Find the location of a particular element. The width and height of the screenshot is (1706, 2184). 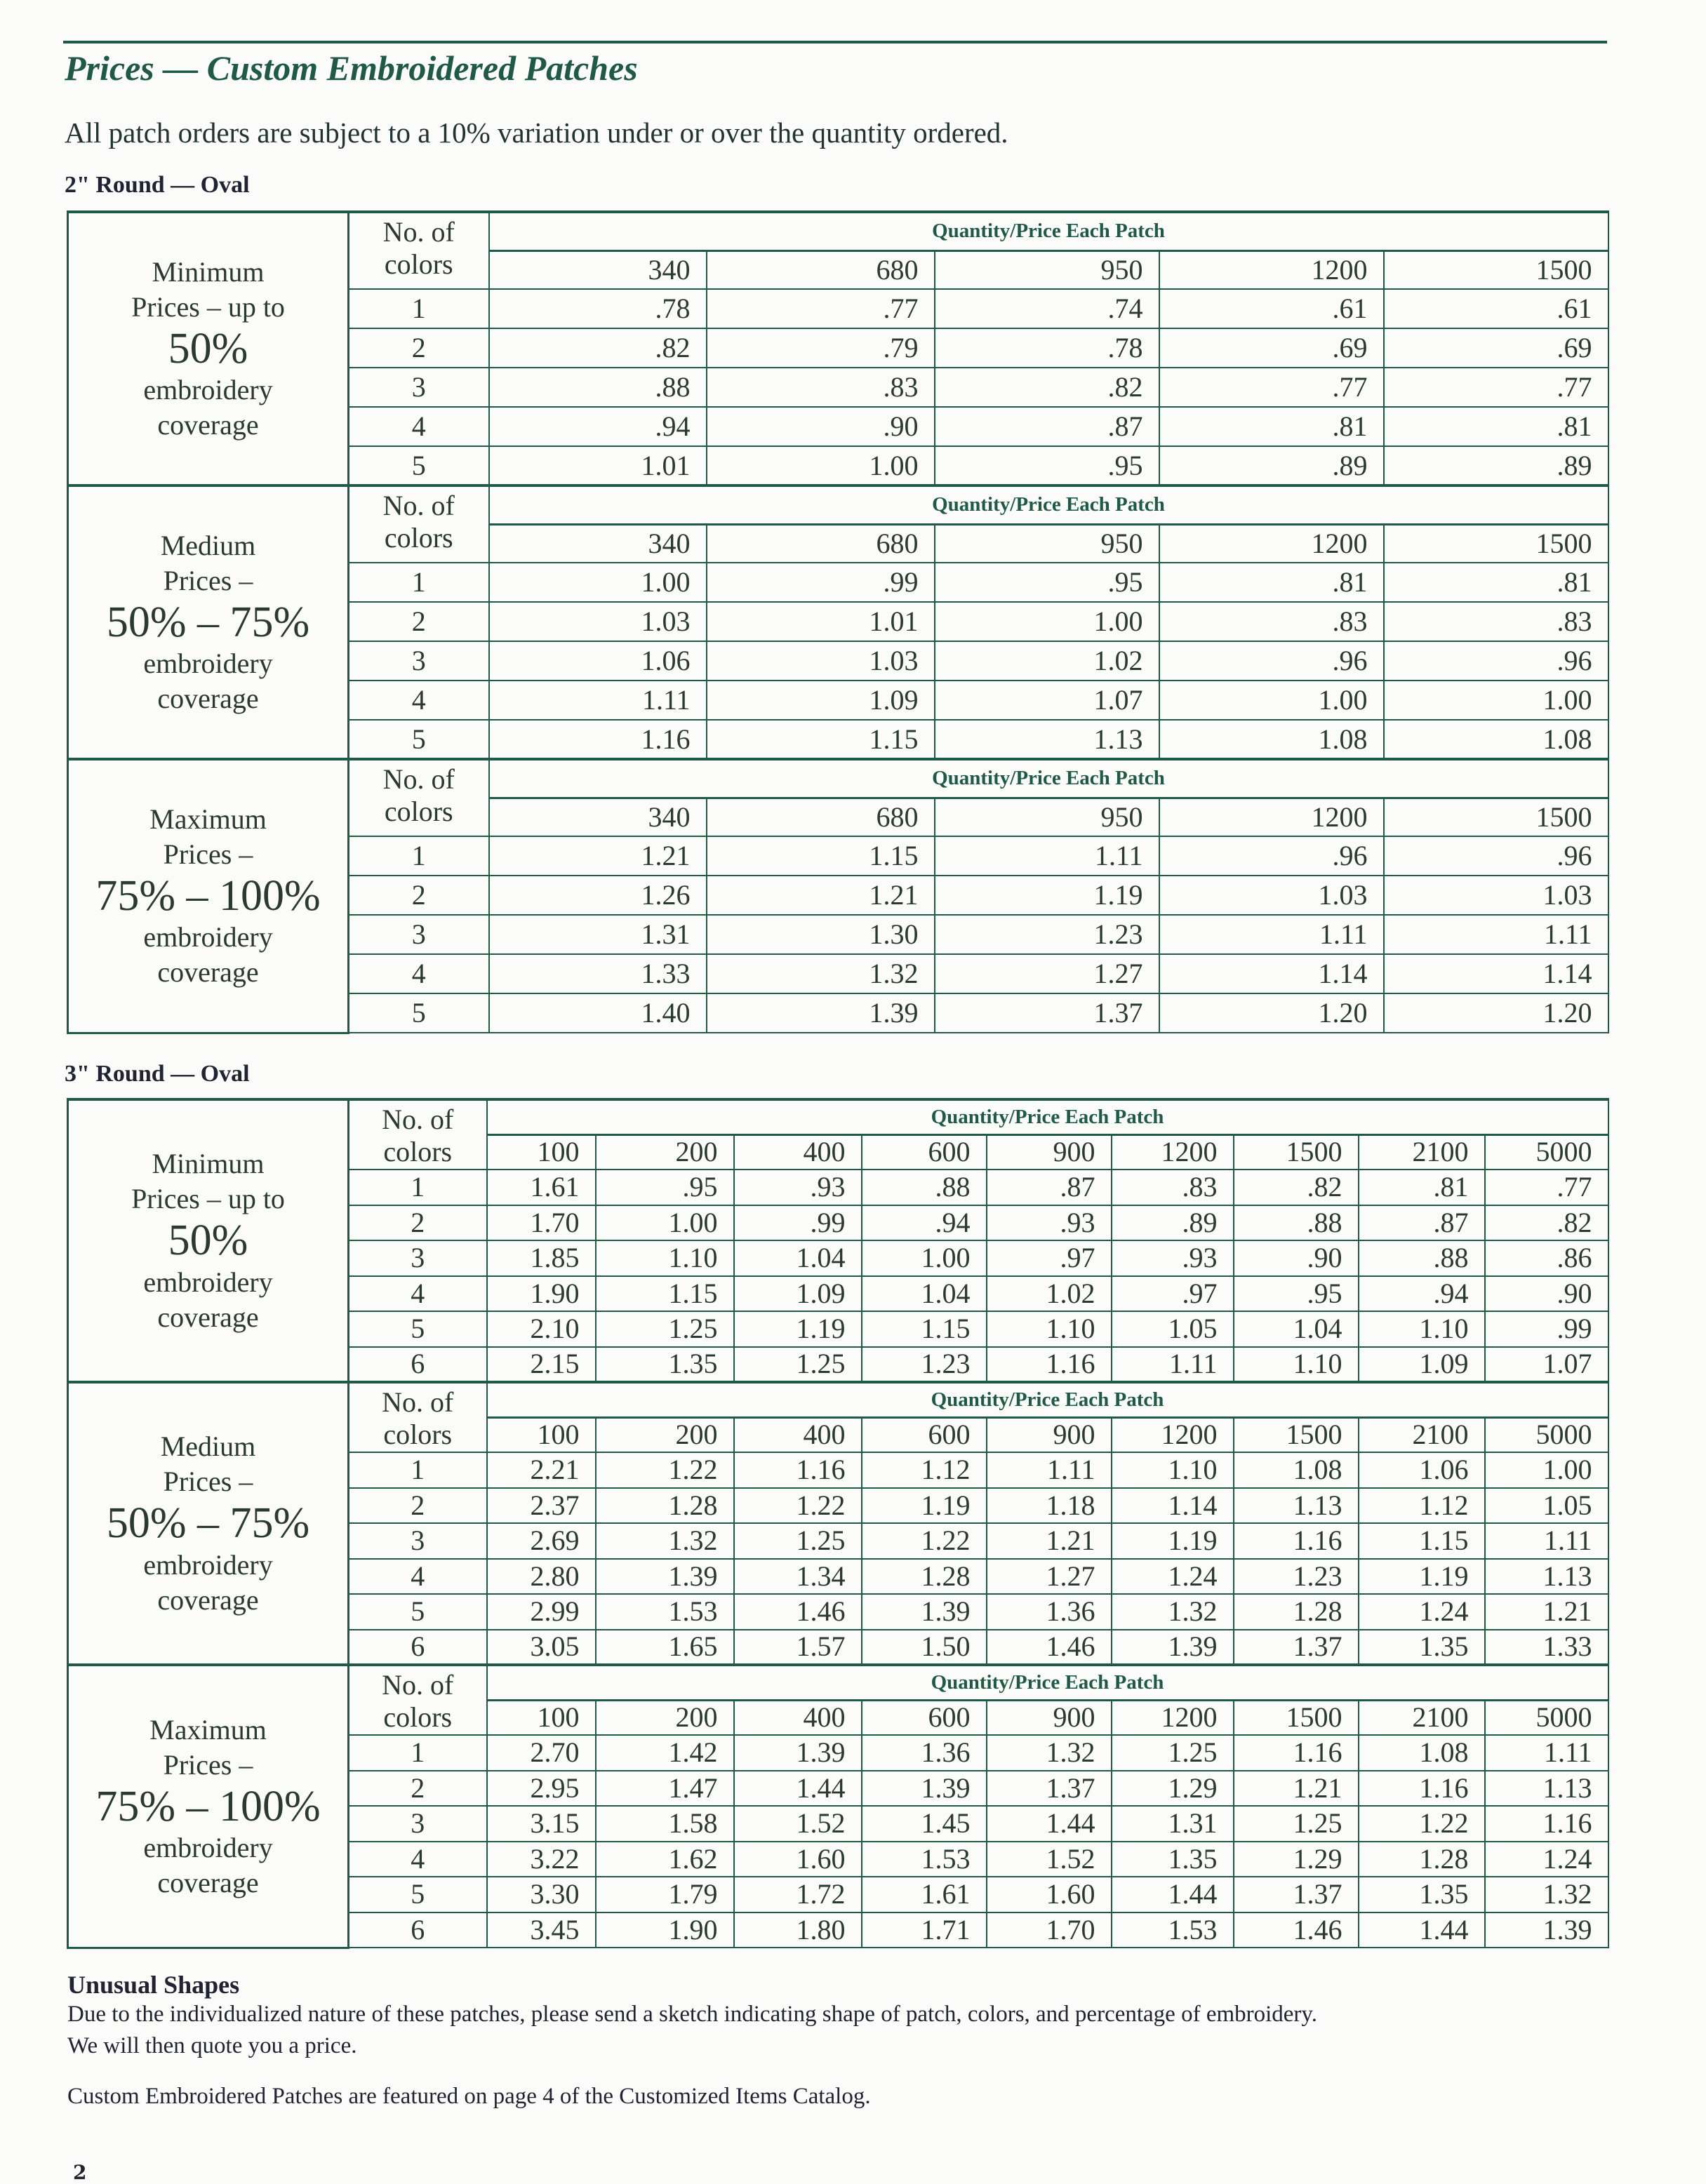

price-cell: .79 is located at coordinates (820, 348).